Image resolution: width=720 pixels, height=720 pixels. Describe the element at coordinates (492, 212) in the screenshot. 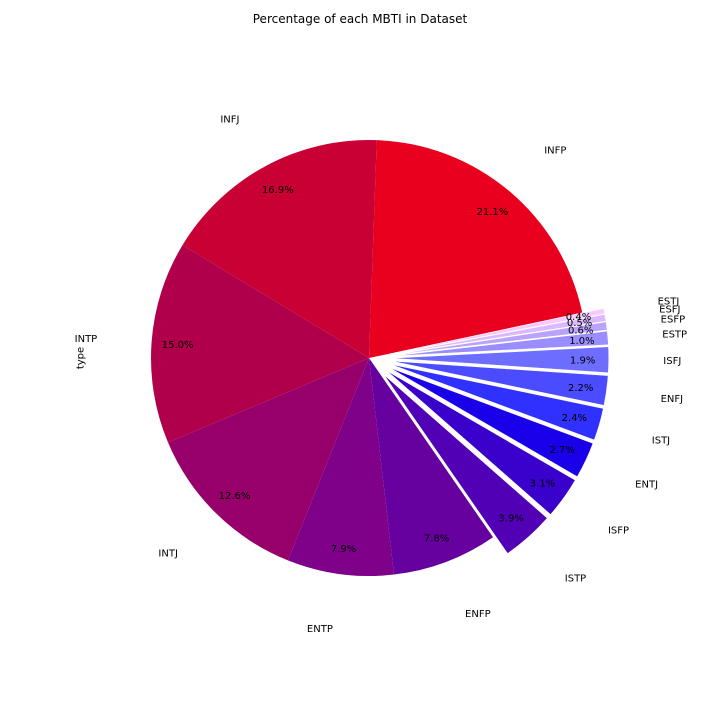

I see `pct-label-infp: 21.1%` at that location.